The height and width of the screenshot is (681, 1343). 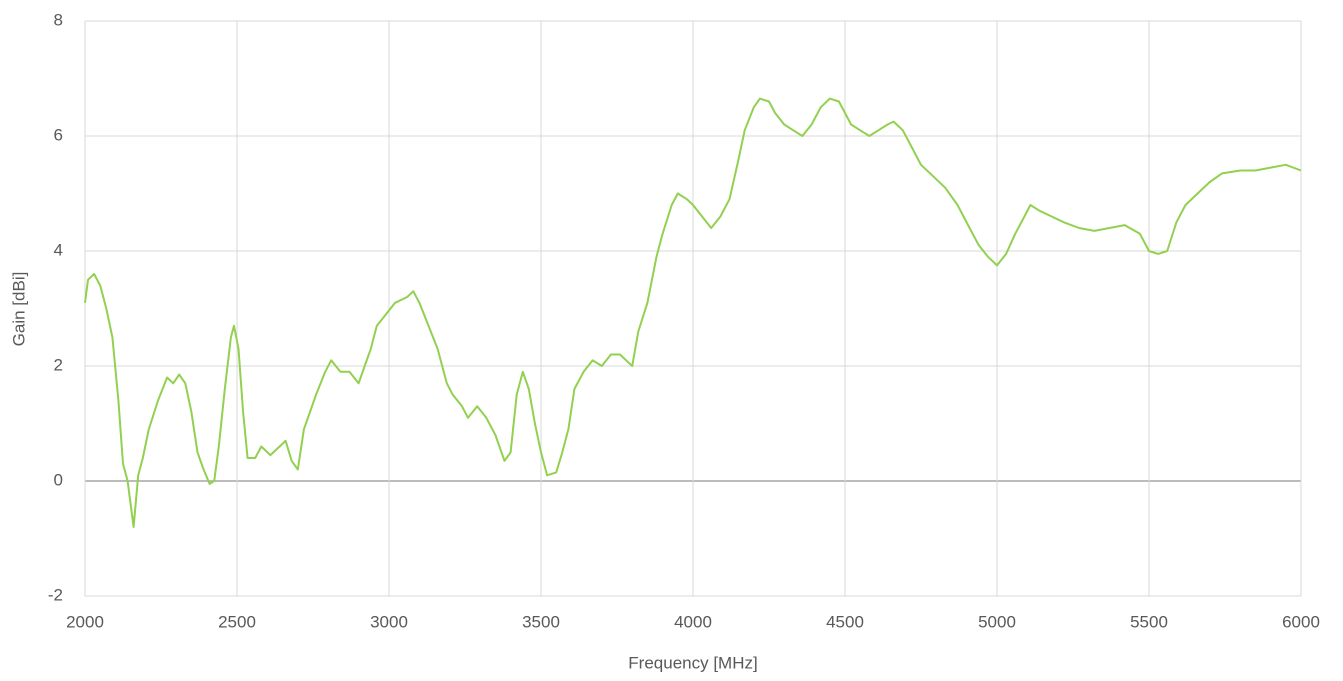 I want to click on x-tick-label: 4500, so click(x=845, y=621).